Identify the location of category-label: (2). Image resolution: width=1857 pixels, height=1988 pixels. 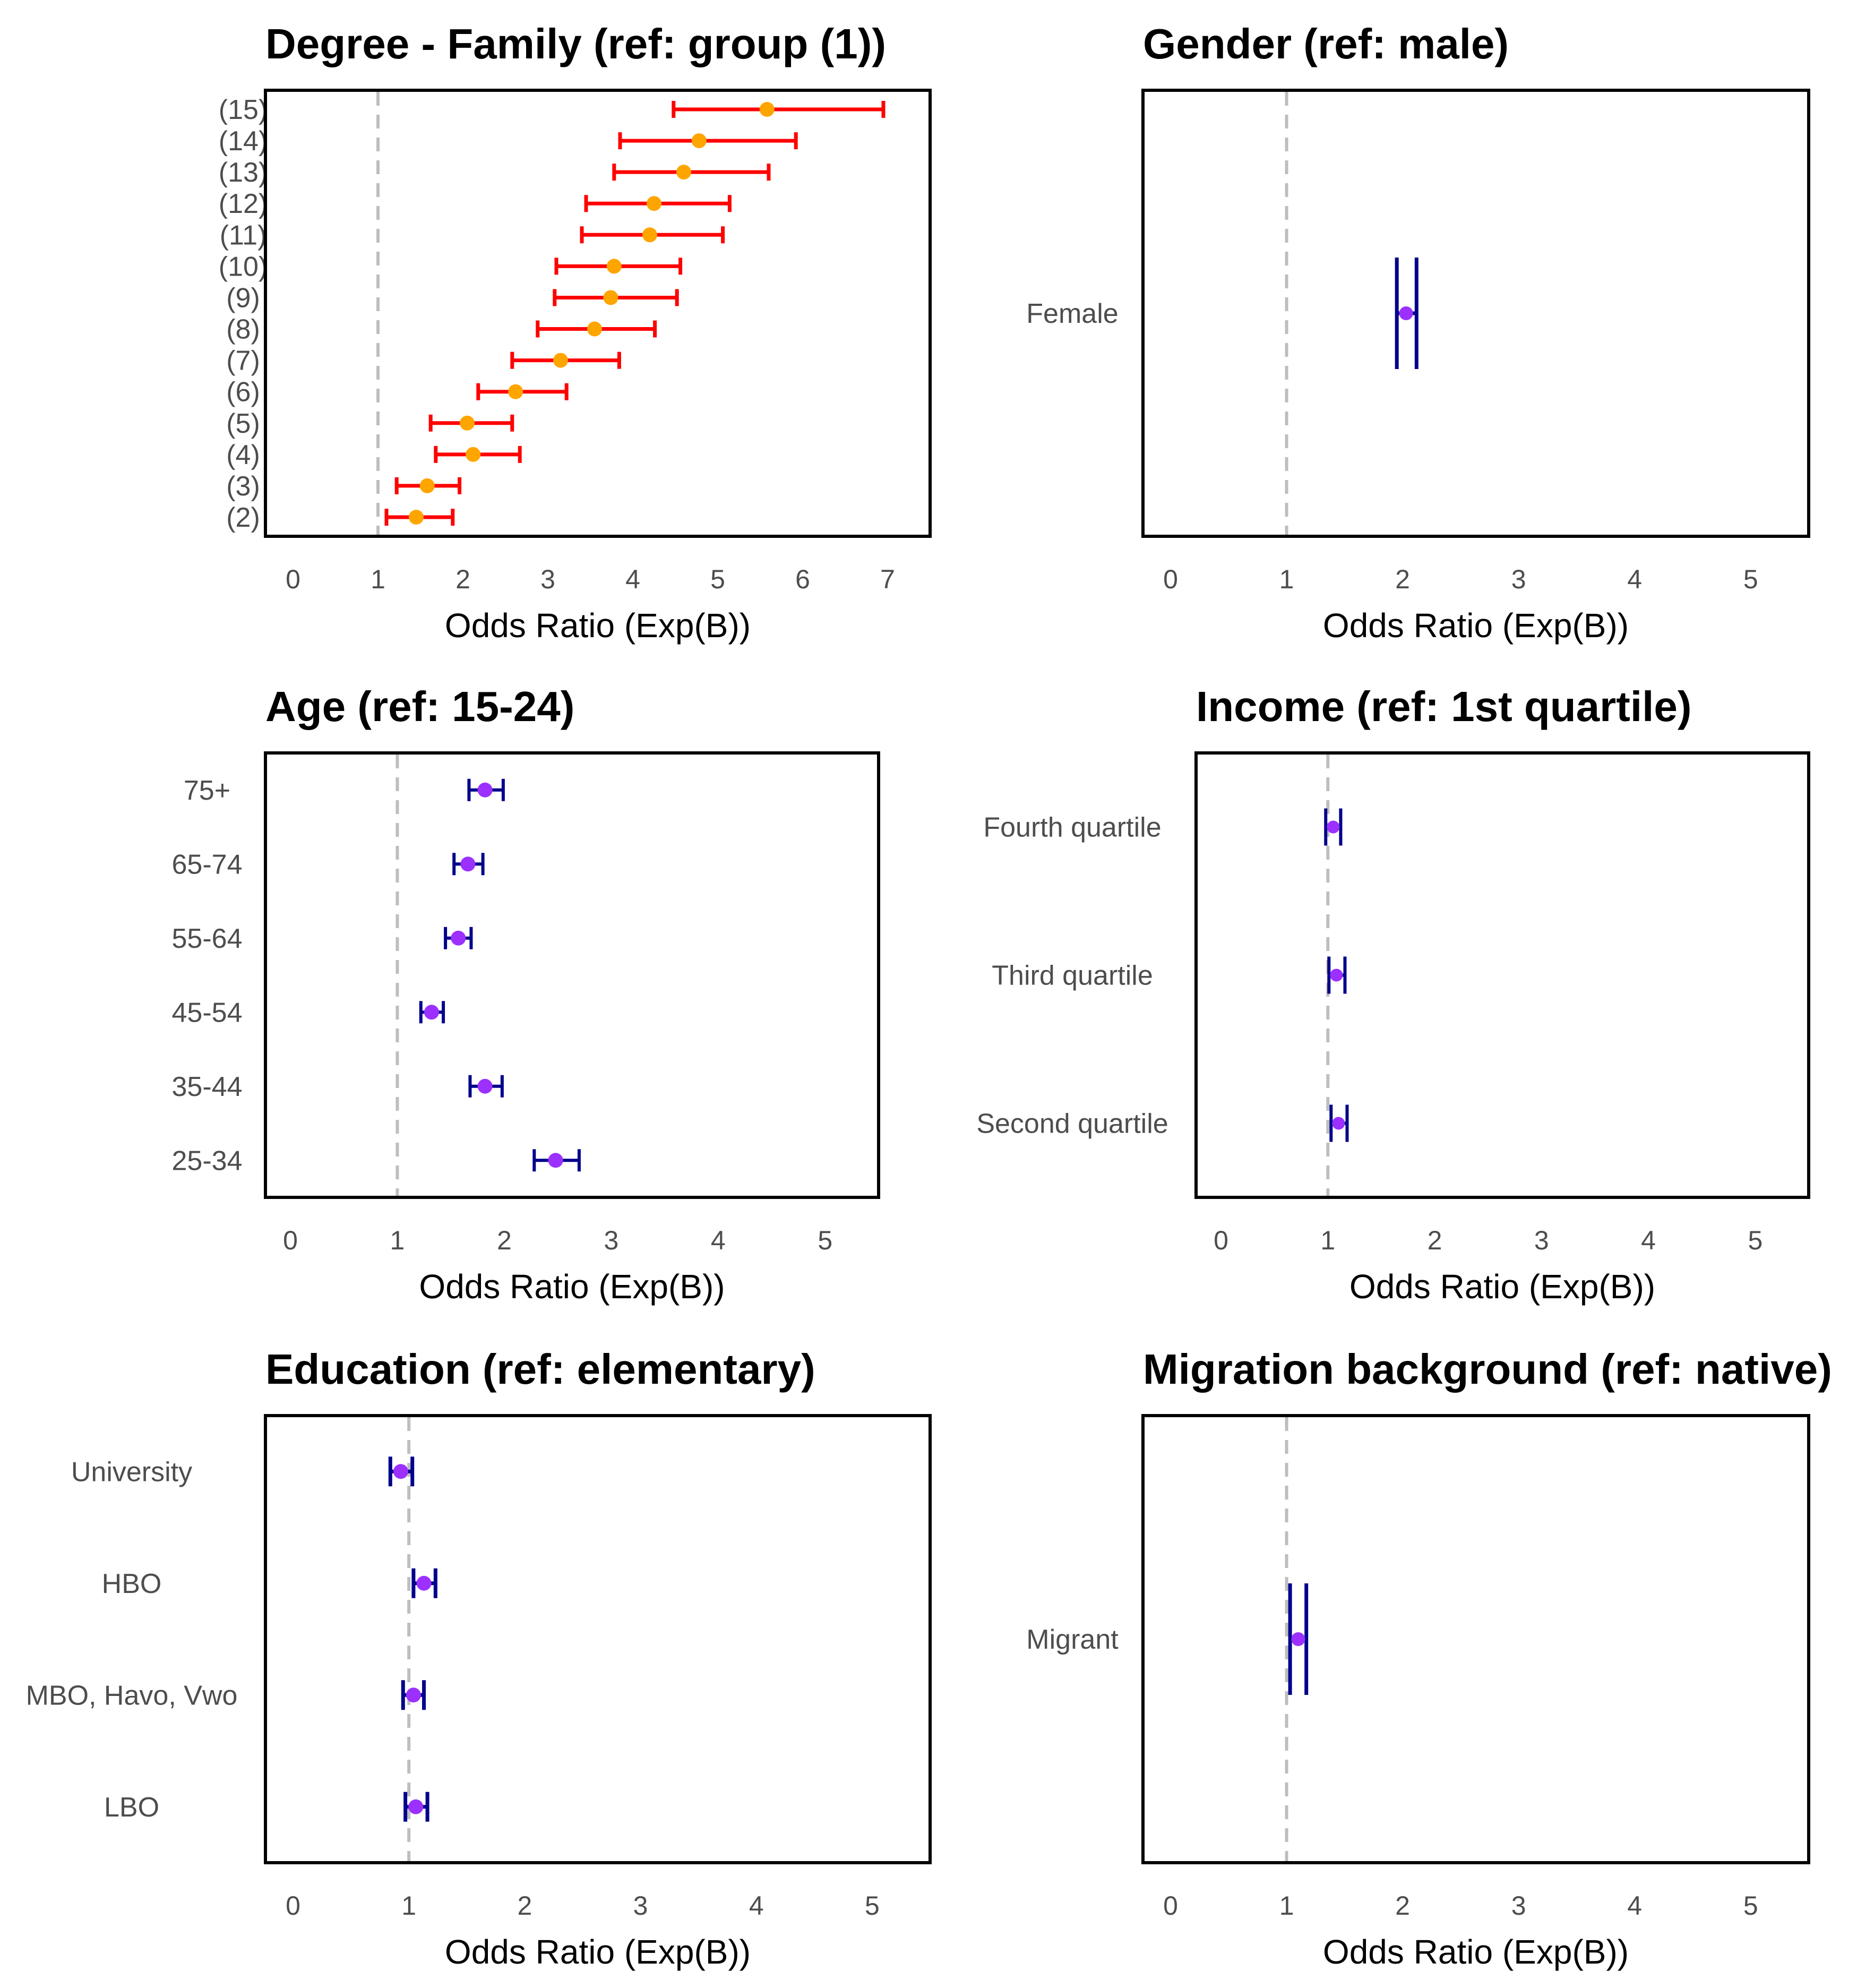
(243, 517).